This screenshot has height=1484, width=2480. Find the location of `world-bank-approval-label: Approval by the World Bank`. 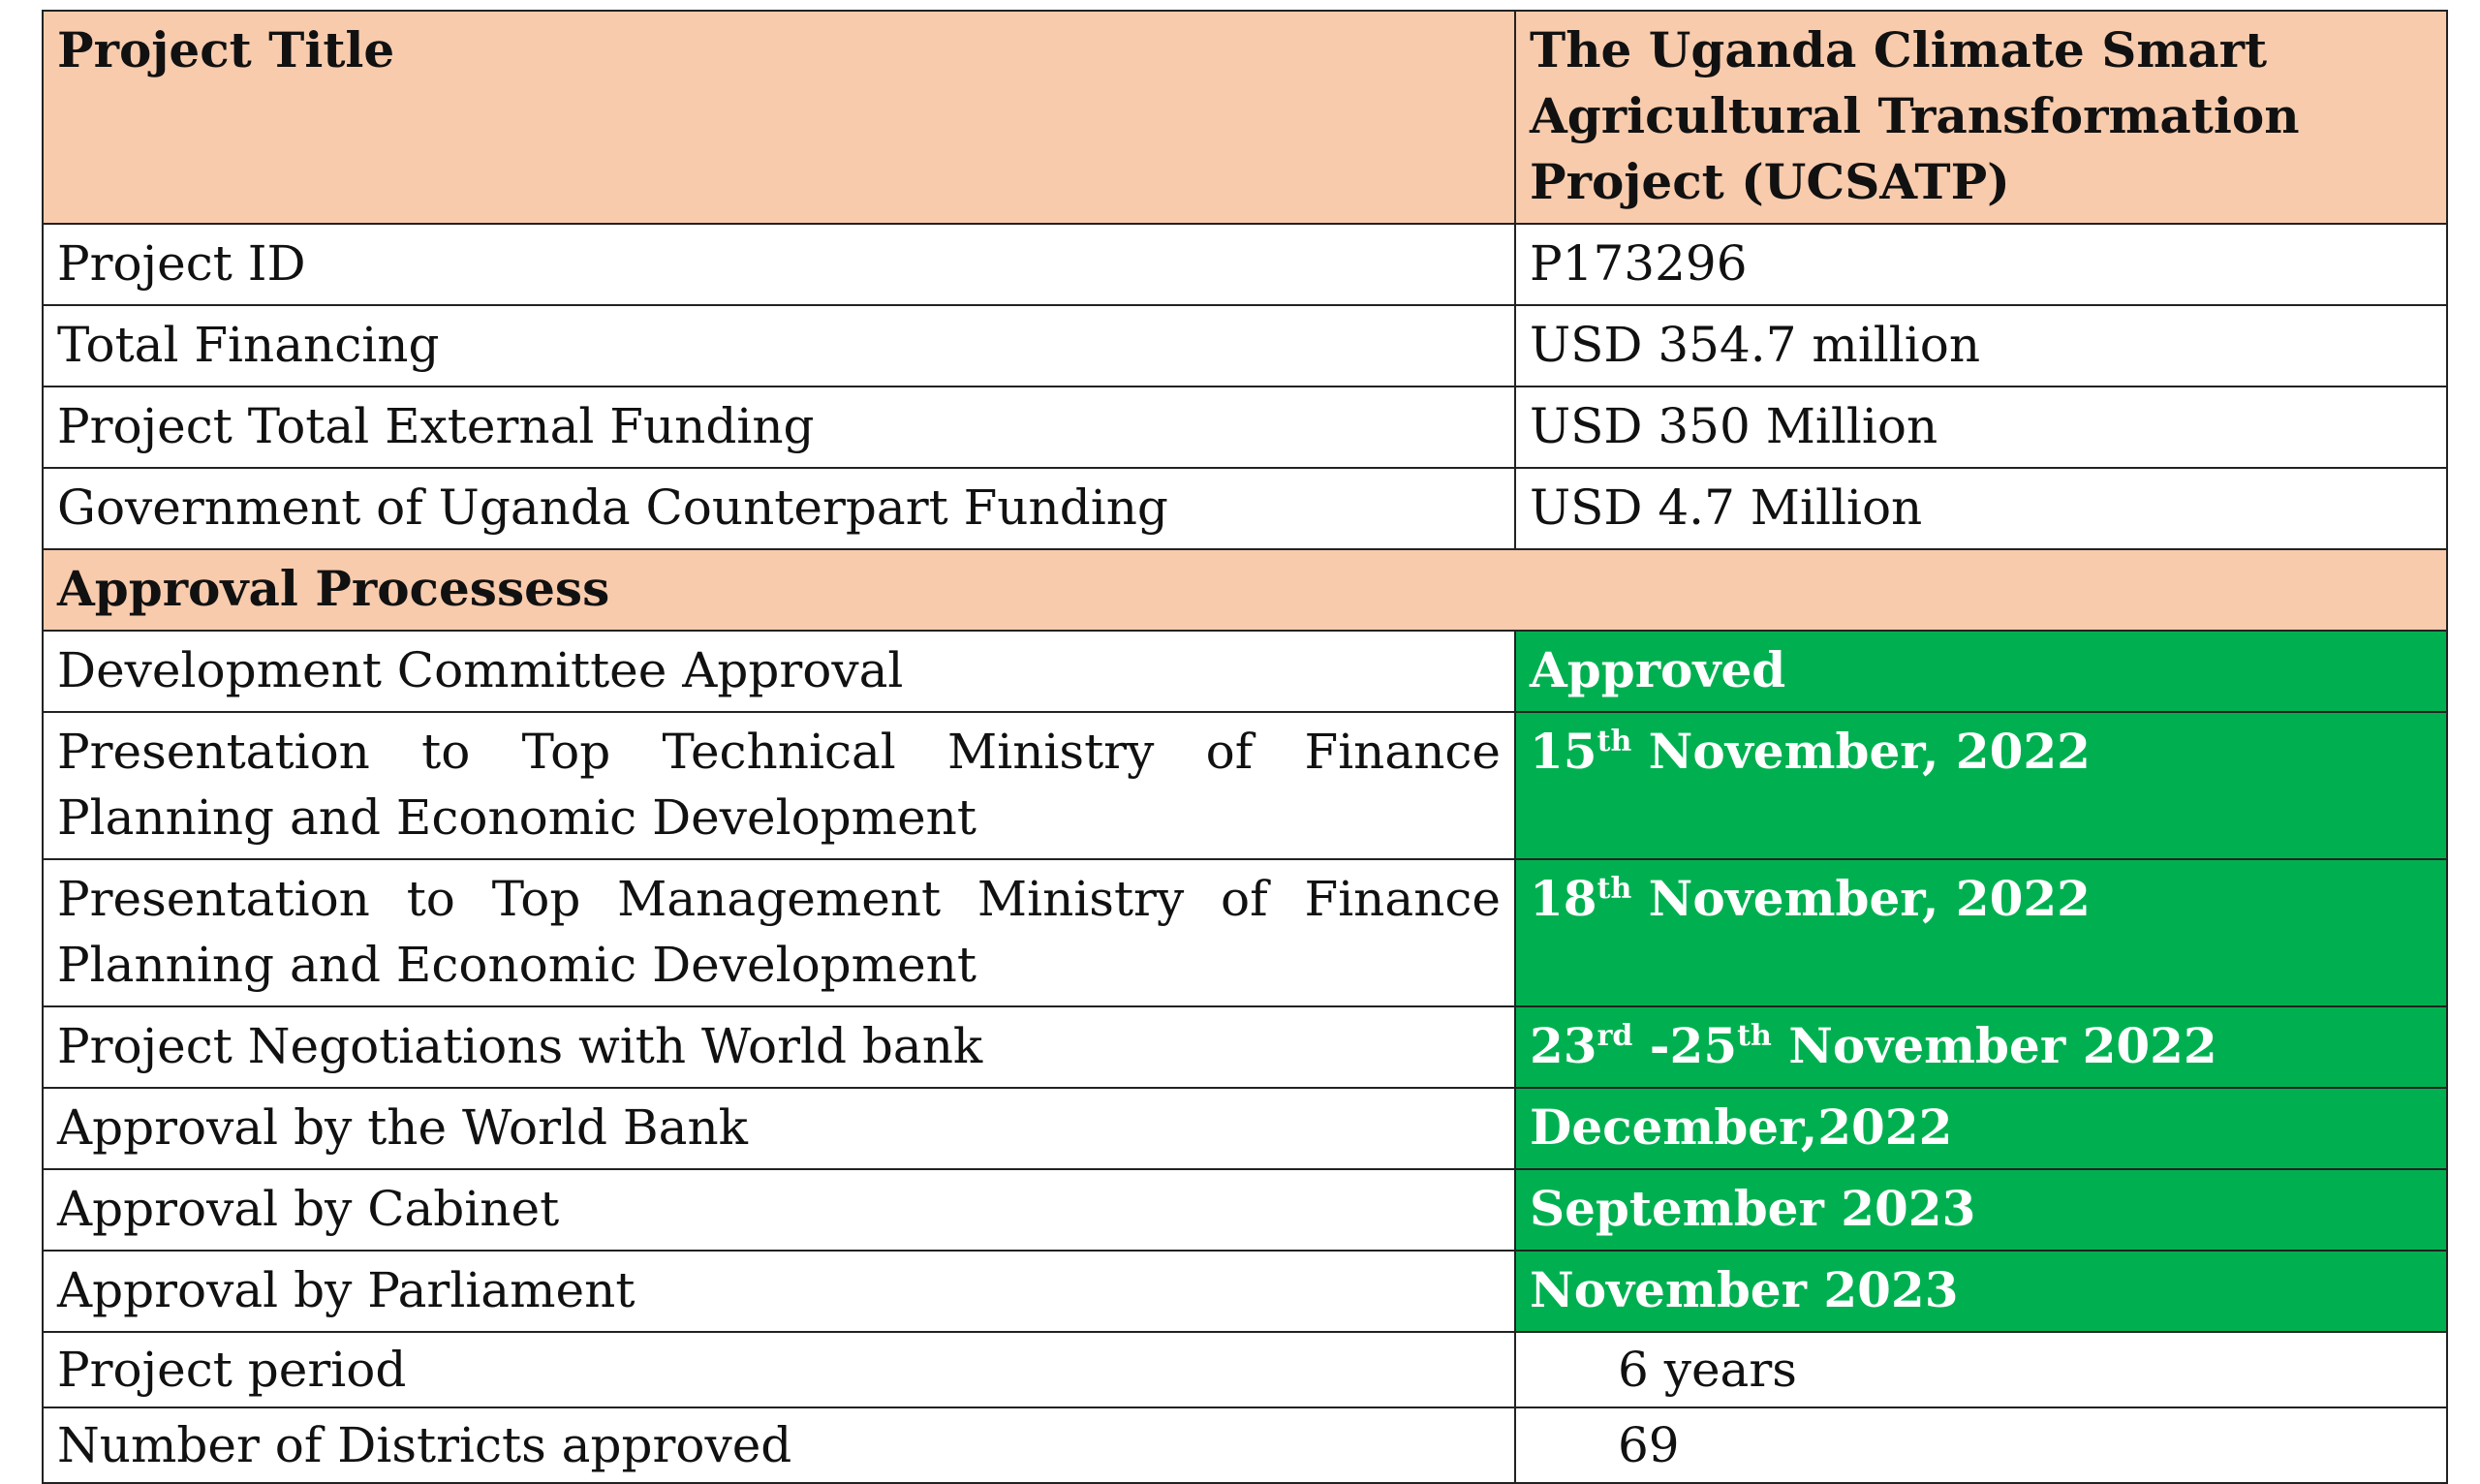

world-bank-approval-label: Approval by the World Bank is located at coordinates (779, 1128).